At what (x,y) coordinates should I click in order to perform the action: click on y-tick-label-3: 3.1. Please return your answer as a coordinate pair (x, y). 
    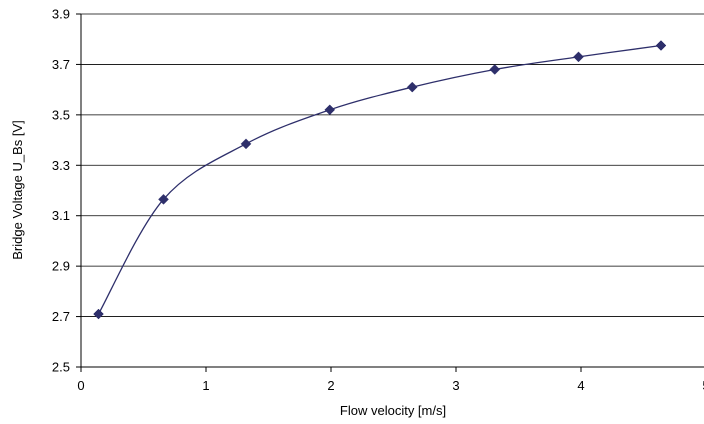
    Looking at the image, I should click on (61, 215).